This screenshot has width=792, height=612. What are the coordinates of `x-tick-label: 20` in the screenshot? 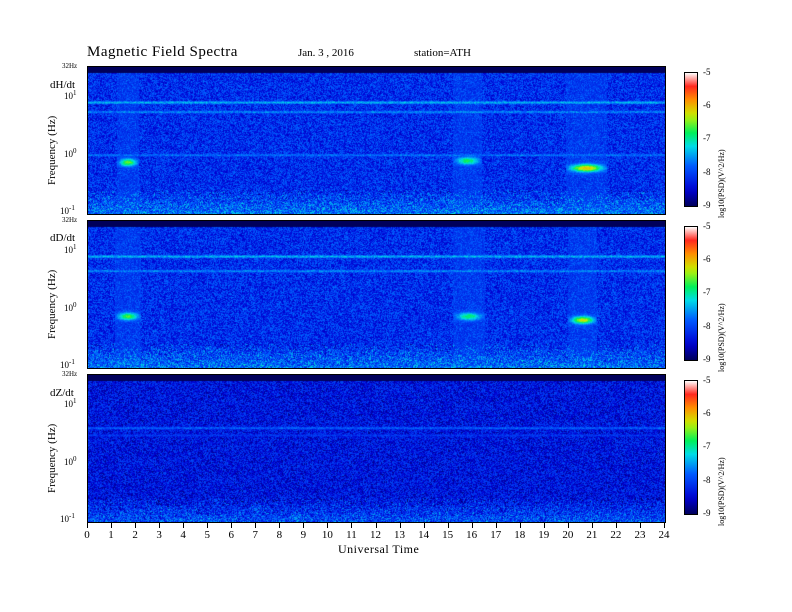 It's located at (568, 535).